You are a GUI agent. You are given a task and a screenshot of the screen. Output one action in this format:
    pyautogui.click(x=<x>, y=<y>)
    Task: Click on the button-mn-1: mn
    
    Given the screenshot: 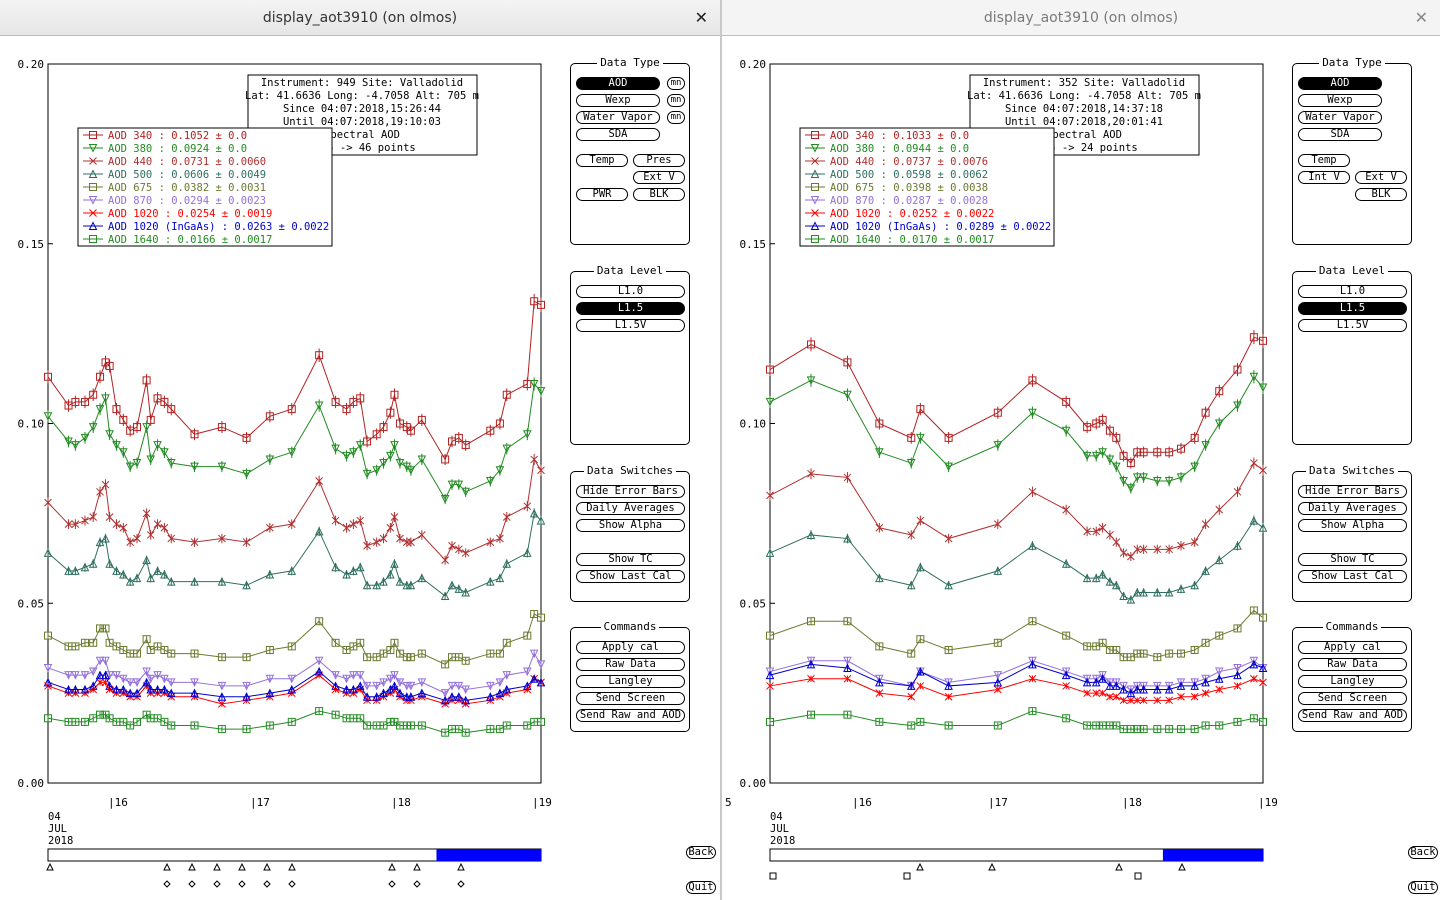 What is the action you would take?
    pyautogui.click(x=676, y=83)
    